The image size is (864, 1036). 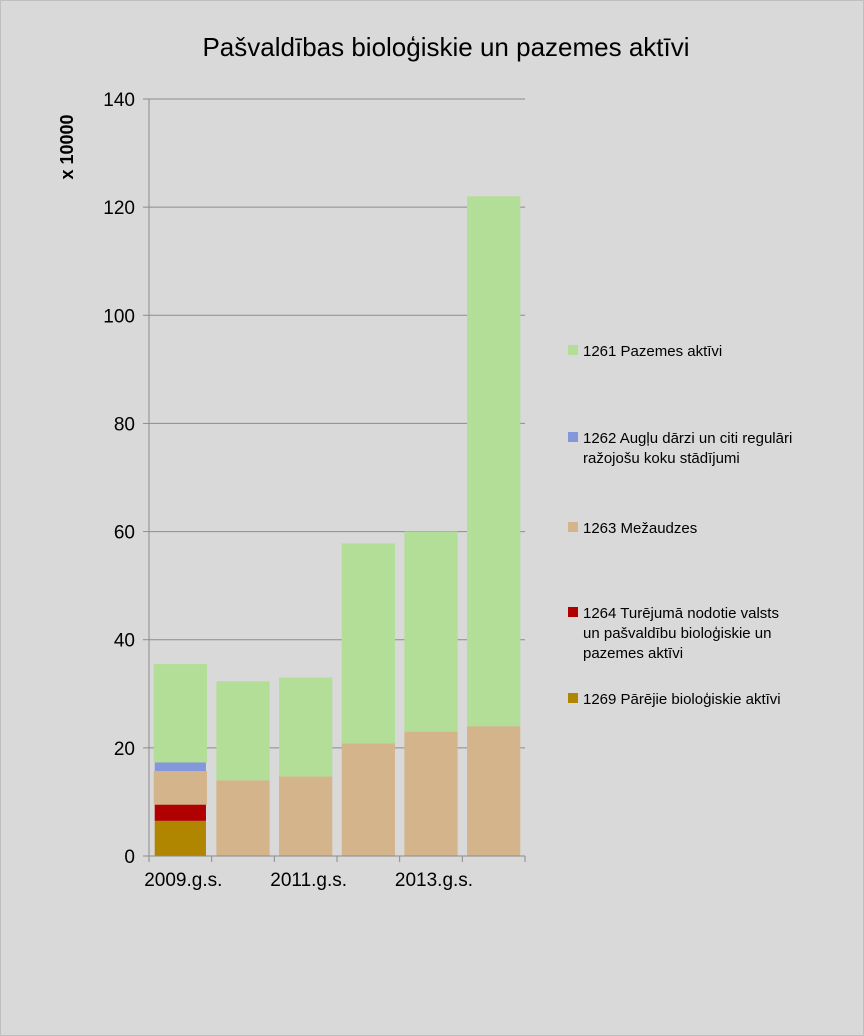 What do you see at coordinates (661, 458) in the screenshot?
I see `legend-label: ražojošu koku stādījumi` at bounding box center [661, 458].